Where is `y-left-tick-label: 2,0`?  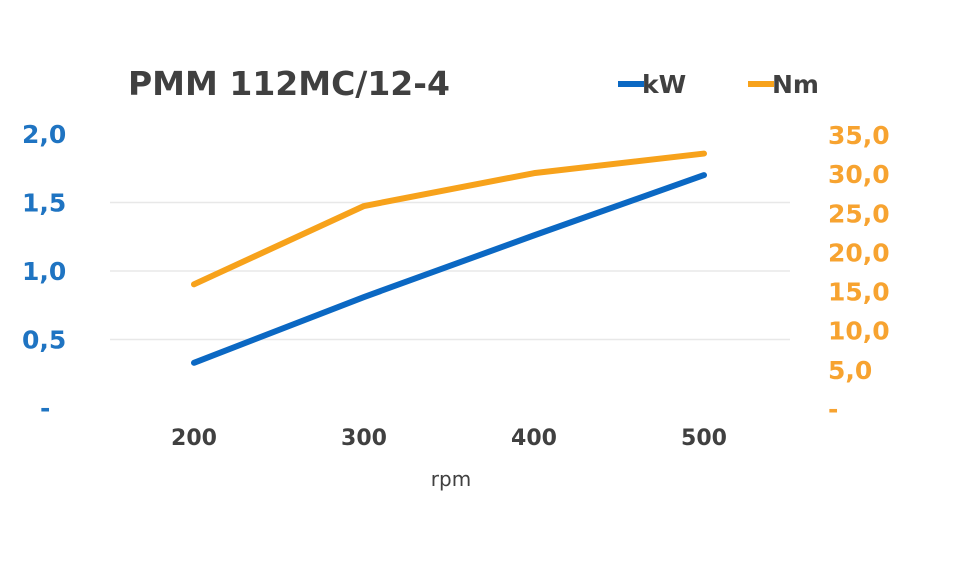 y-left-tick-label: 2,0 is located at coordinates (44, 134).